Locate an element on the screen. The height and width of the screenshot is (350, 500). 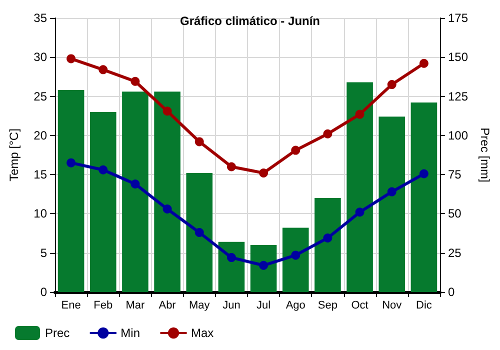
y2-tick-label: 175 is located at coordinates (458, 18).